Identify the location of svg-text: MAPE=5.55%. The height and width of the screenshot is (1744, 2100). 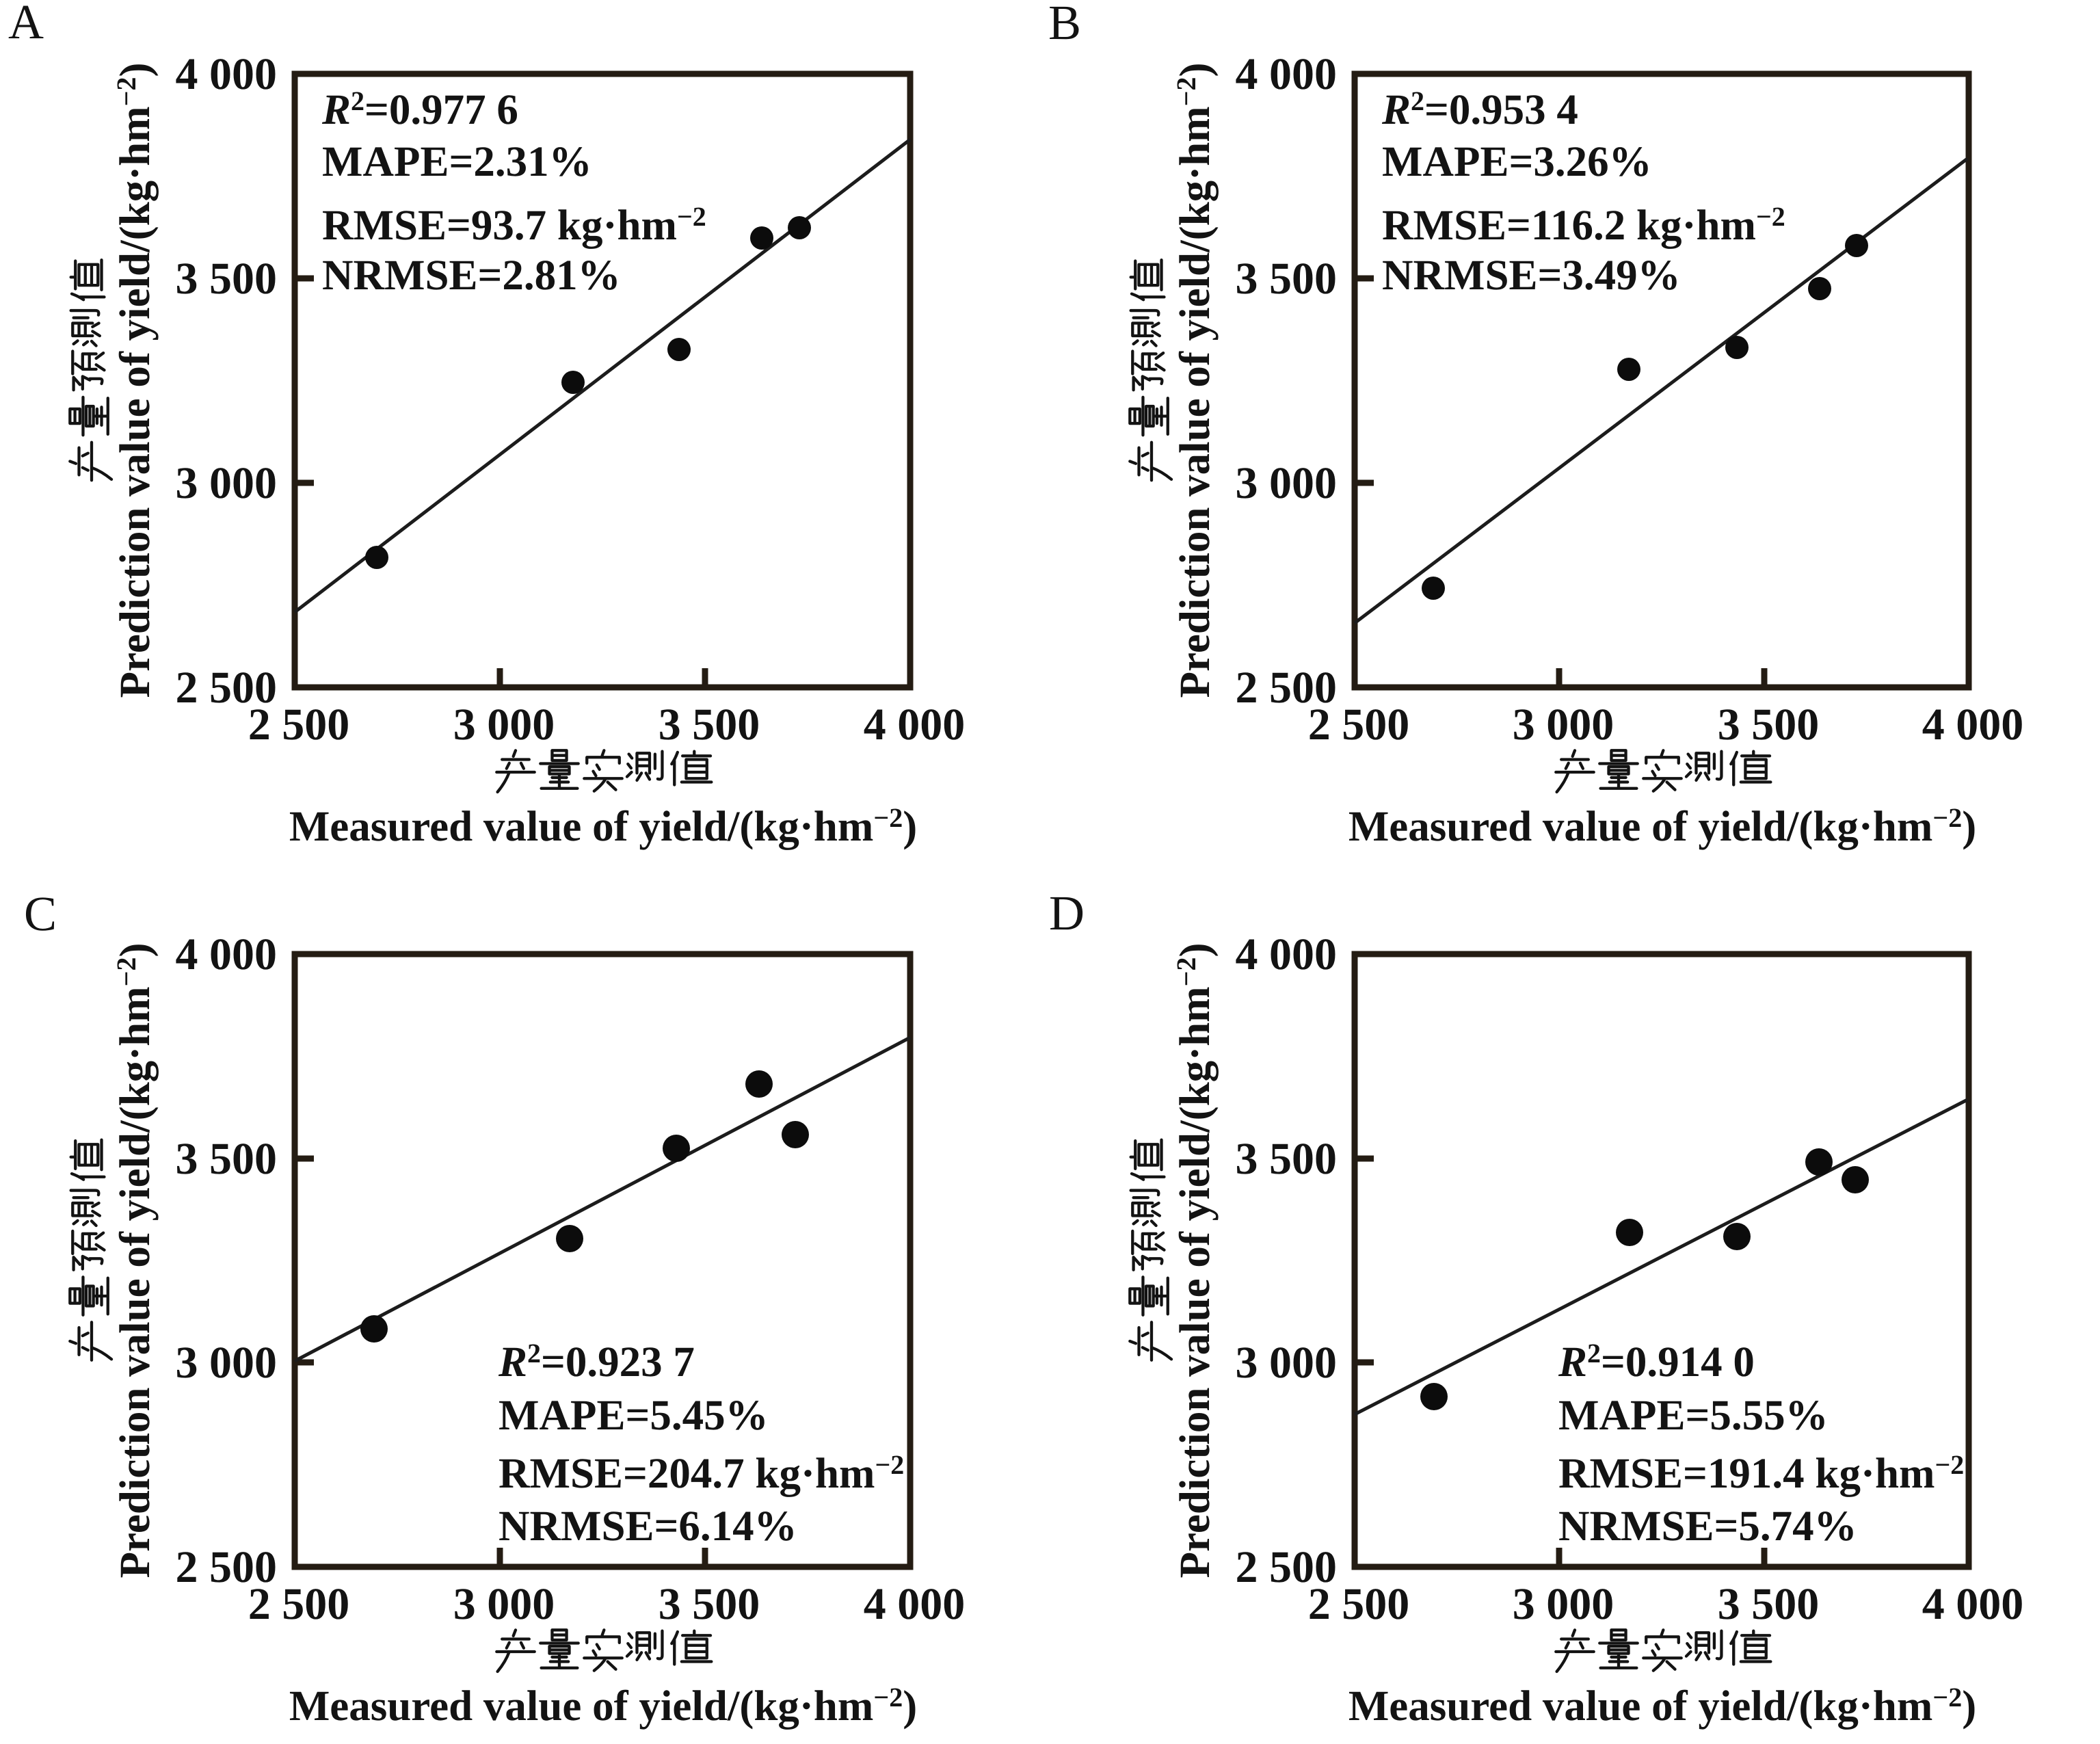
(1693, 1415).